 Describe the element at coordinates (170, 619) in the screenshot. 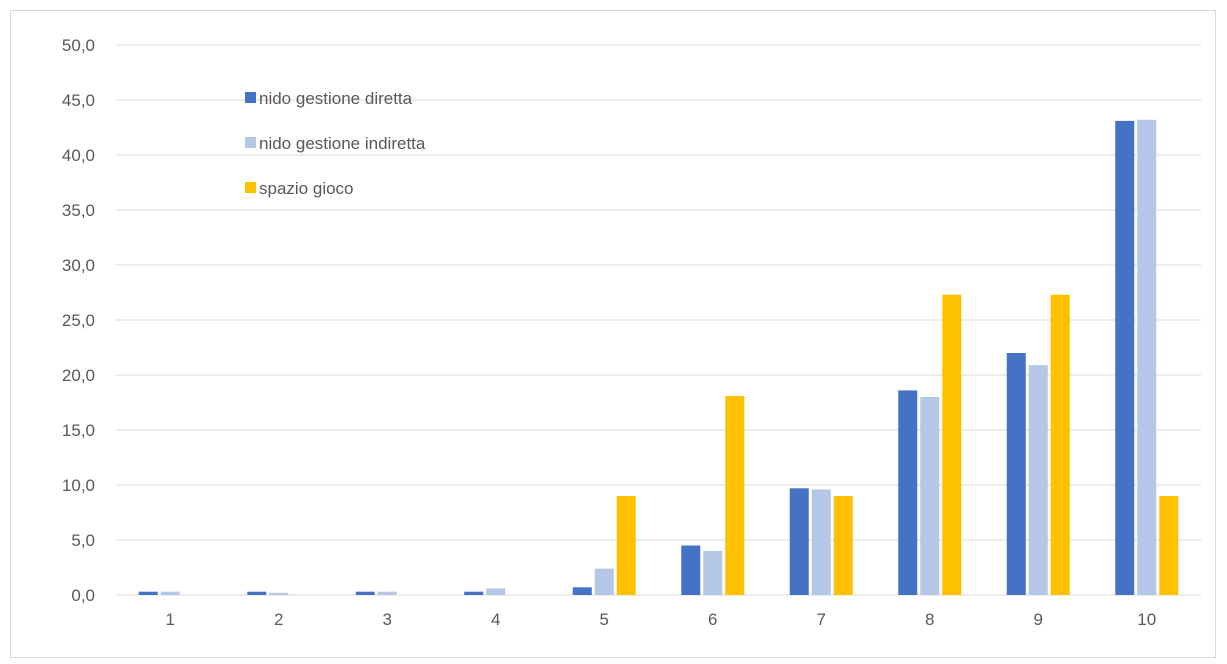

I see `x-tick-label: 1` at that location.